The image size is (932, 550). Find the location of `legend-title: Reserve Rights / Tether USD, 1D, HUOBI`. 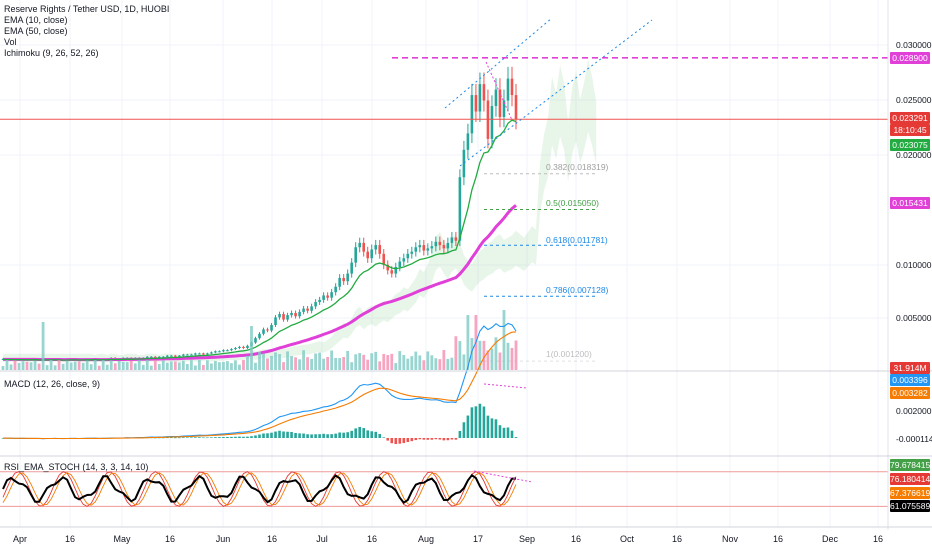

legend-title: Reserve Rights / Tether USD, 1D, HUOBI is located at coordinates (87, 9).